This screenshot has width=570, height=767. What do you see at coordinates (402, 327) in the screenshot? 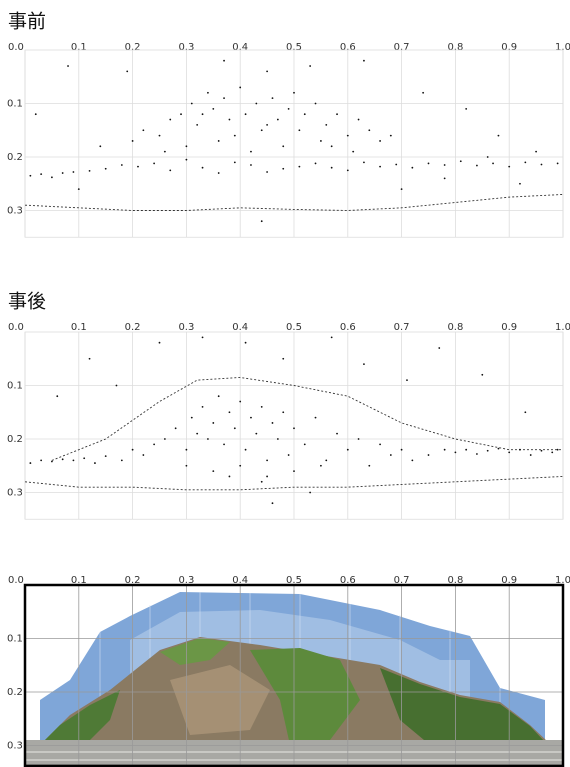
I see `x-tick-label: 0.7` at bounding box center [402, 327].